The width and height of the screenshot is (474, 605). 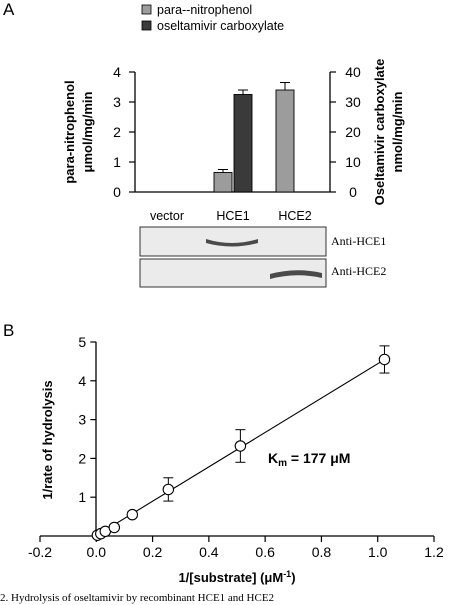 What do you see at coordinates (82, 497) in the screenshot?
I see `scatter-y-tick-label: 1` at bounding box center [82, 497].